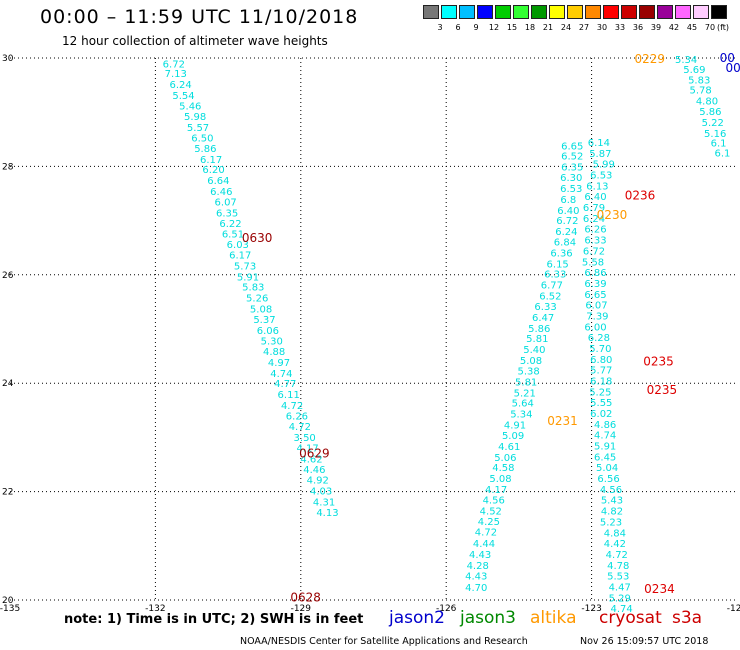  I want to click on wave-height-value: 4.97, so click(279, 363).